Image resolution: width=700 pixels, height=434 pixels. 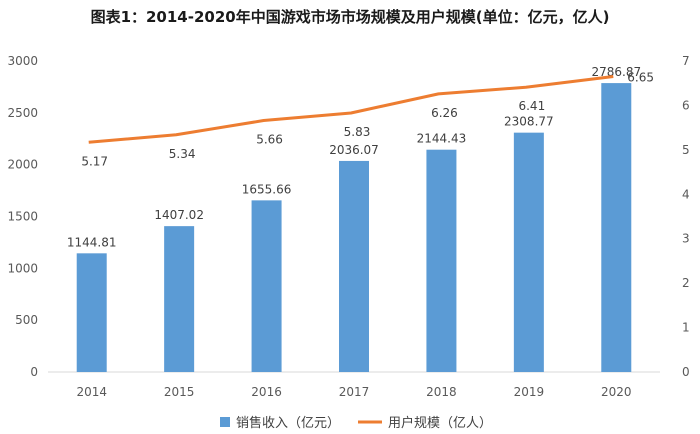 What do you see at coordinates (686, 328) in the screenshot?
I see `right-tick-label: 1` at bounding box center [686, 328].